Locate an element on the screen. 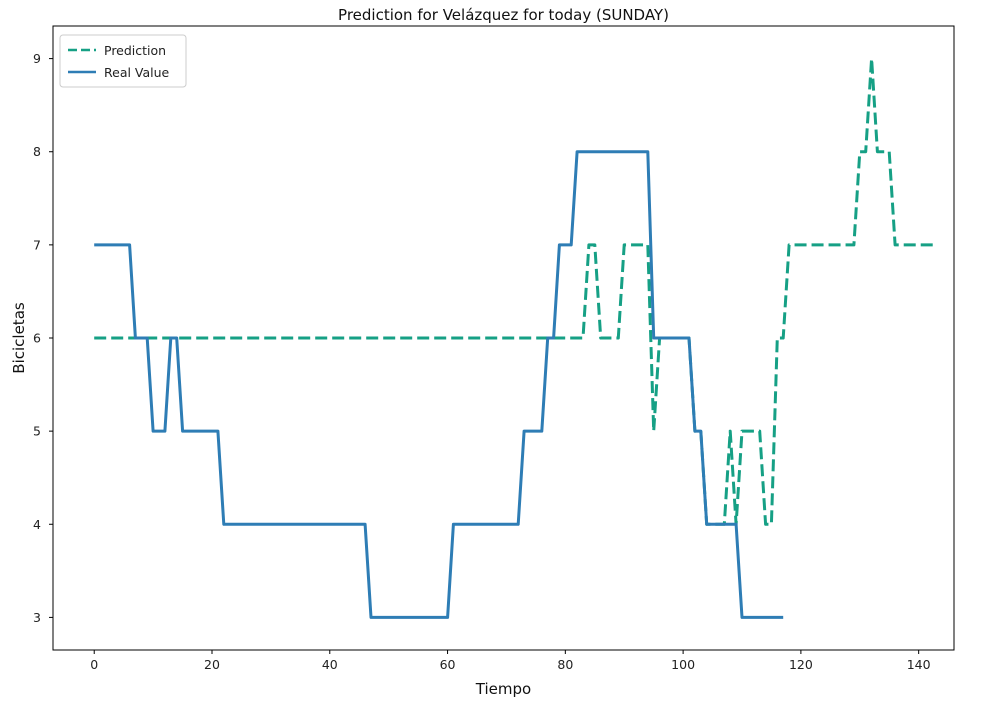 The image size is (992, 706). x-tick-label: 20 is located at coordinates (212, 664).